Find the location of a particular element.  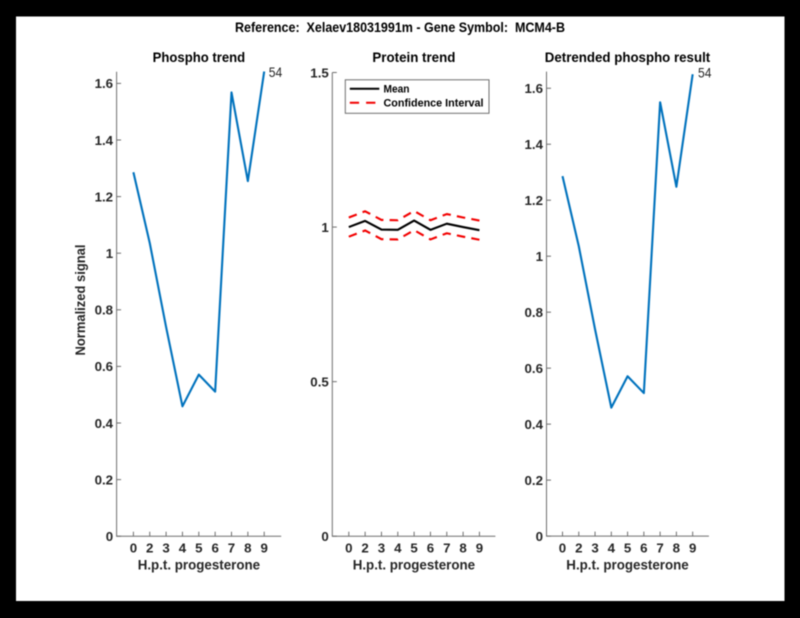

svg-text: Confidence Interval is located at coordinates (434, 103).